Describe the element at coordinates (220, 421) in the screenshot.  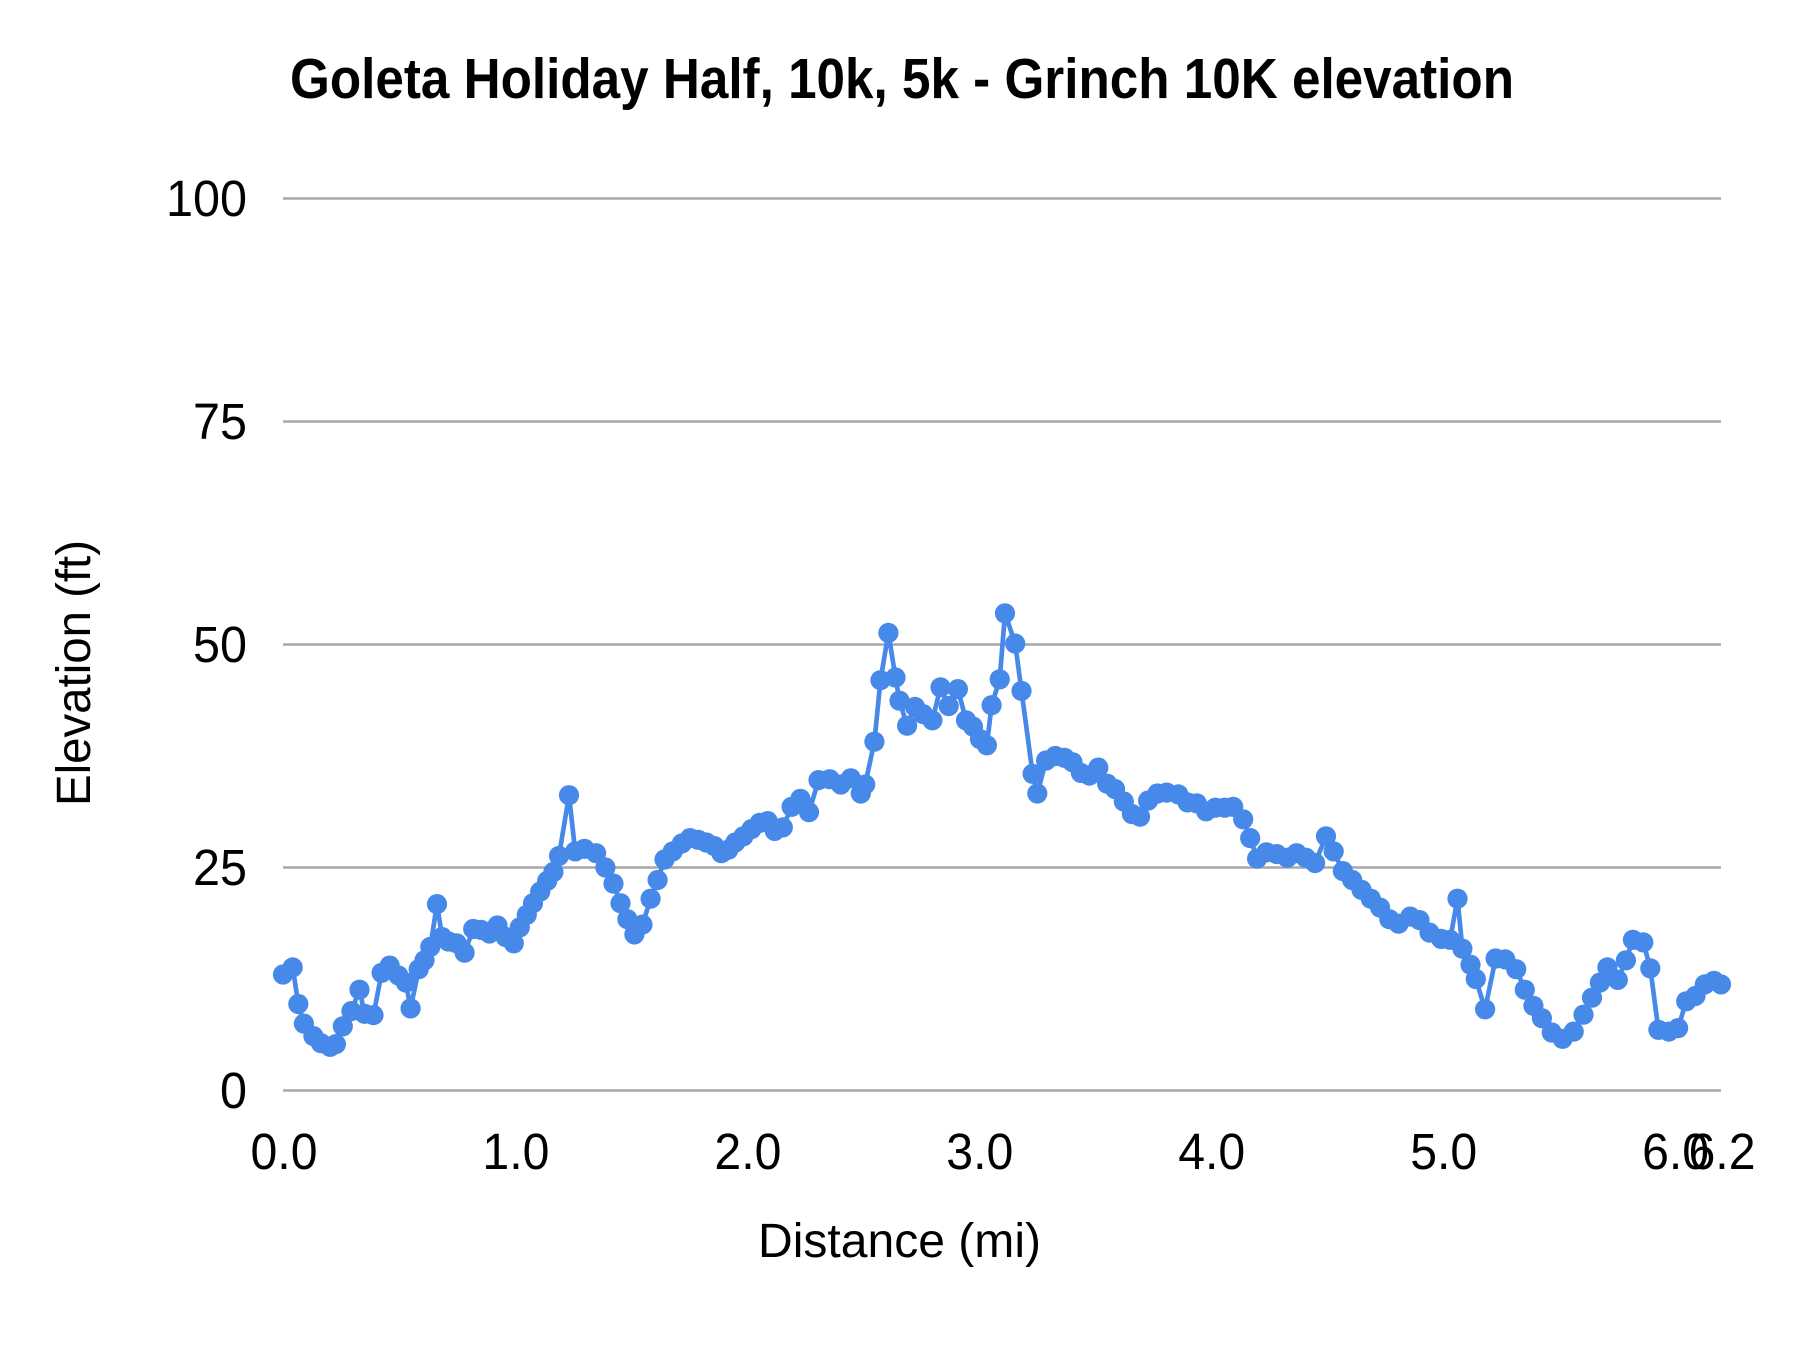
I see `svg-text: 75` at that location.